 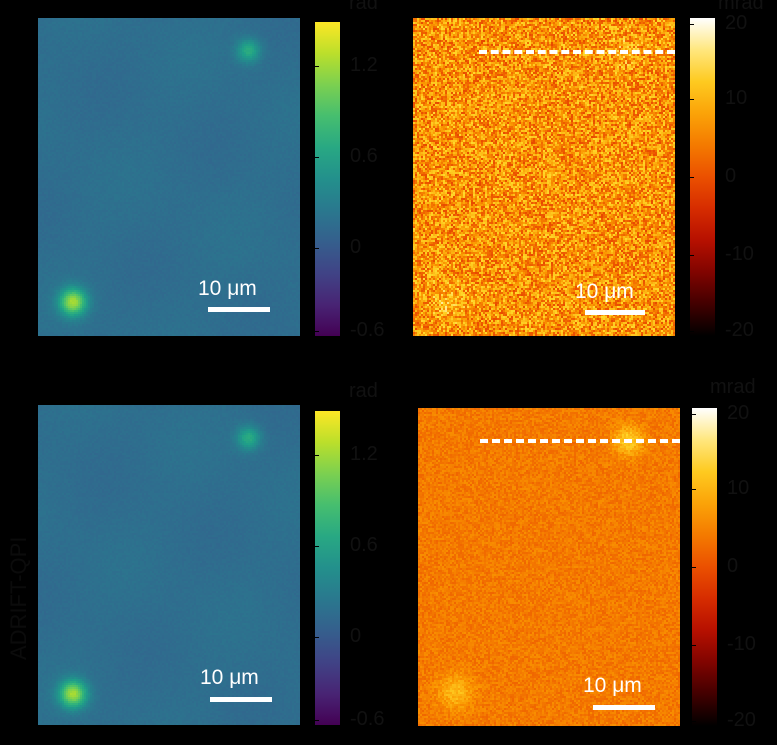 I want to click on phase-map-top-left: 10 μm, so click(x=169, y=177).